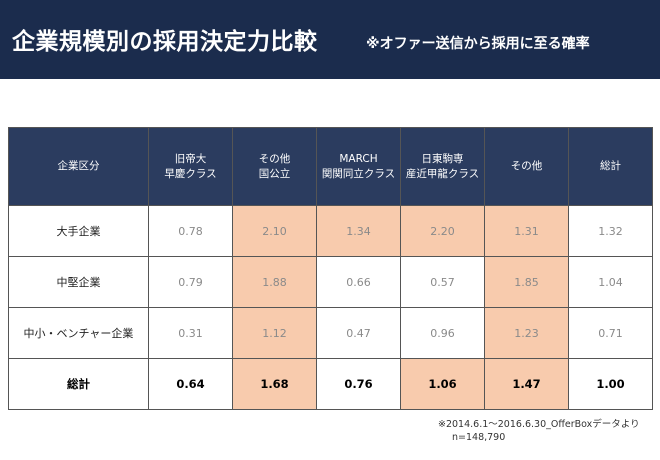 This screenshot has width=660, height=460. What do you see at coordinates (539, 424) in the screenshot?
I see `footnote-source: ※2014.6.1〜2016.6.30_OfferBoxデータより` at bounding box center [539, 424].